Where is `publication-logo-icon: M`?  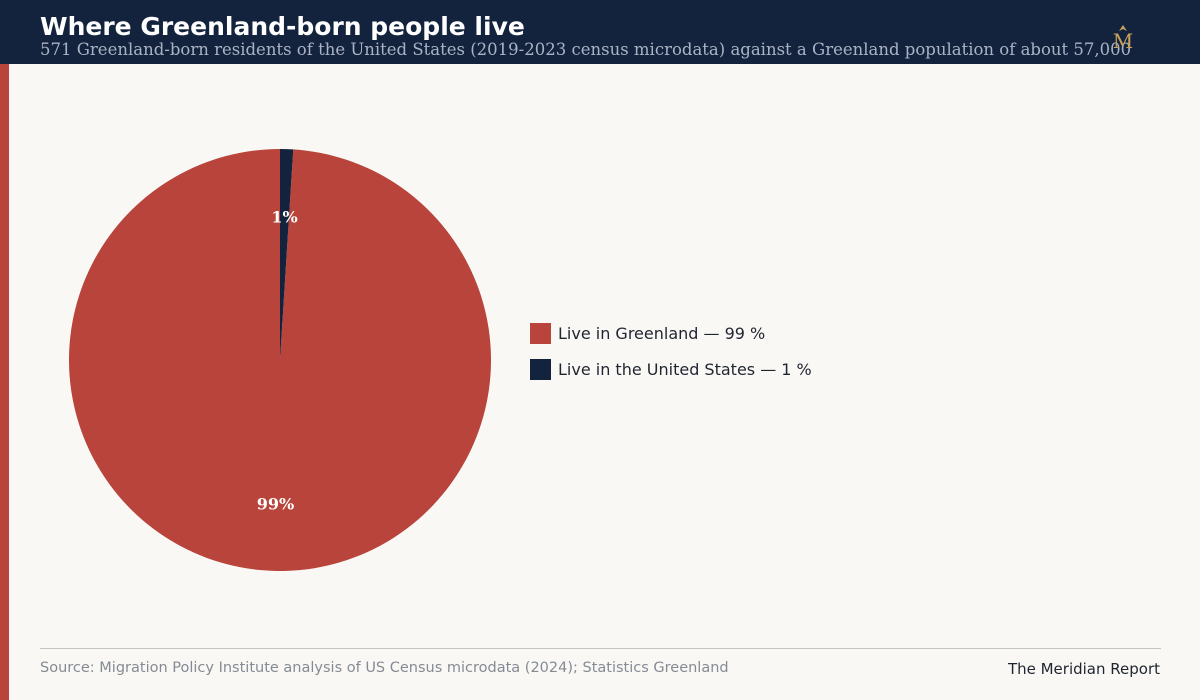 publication-logo-icon: M is located at coordinates (1123, 38).